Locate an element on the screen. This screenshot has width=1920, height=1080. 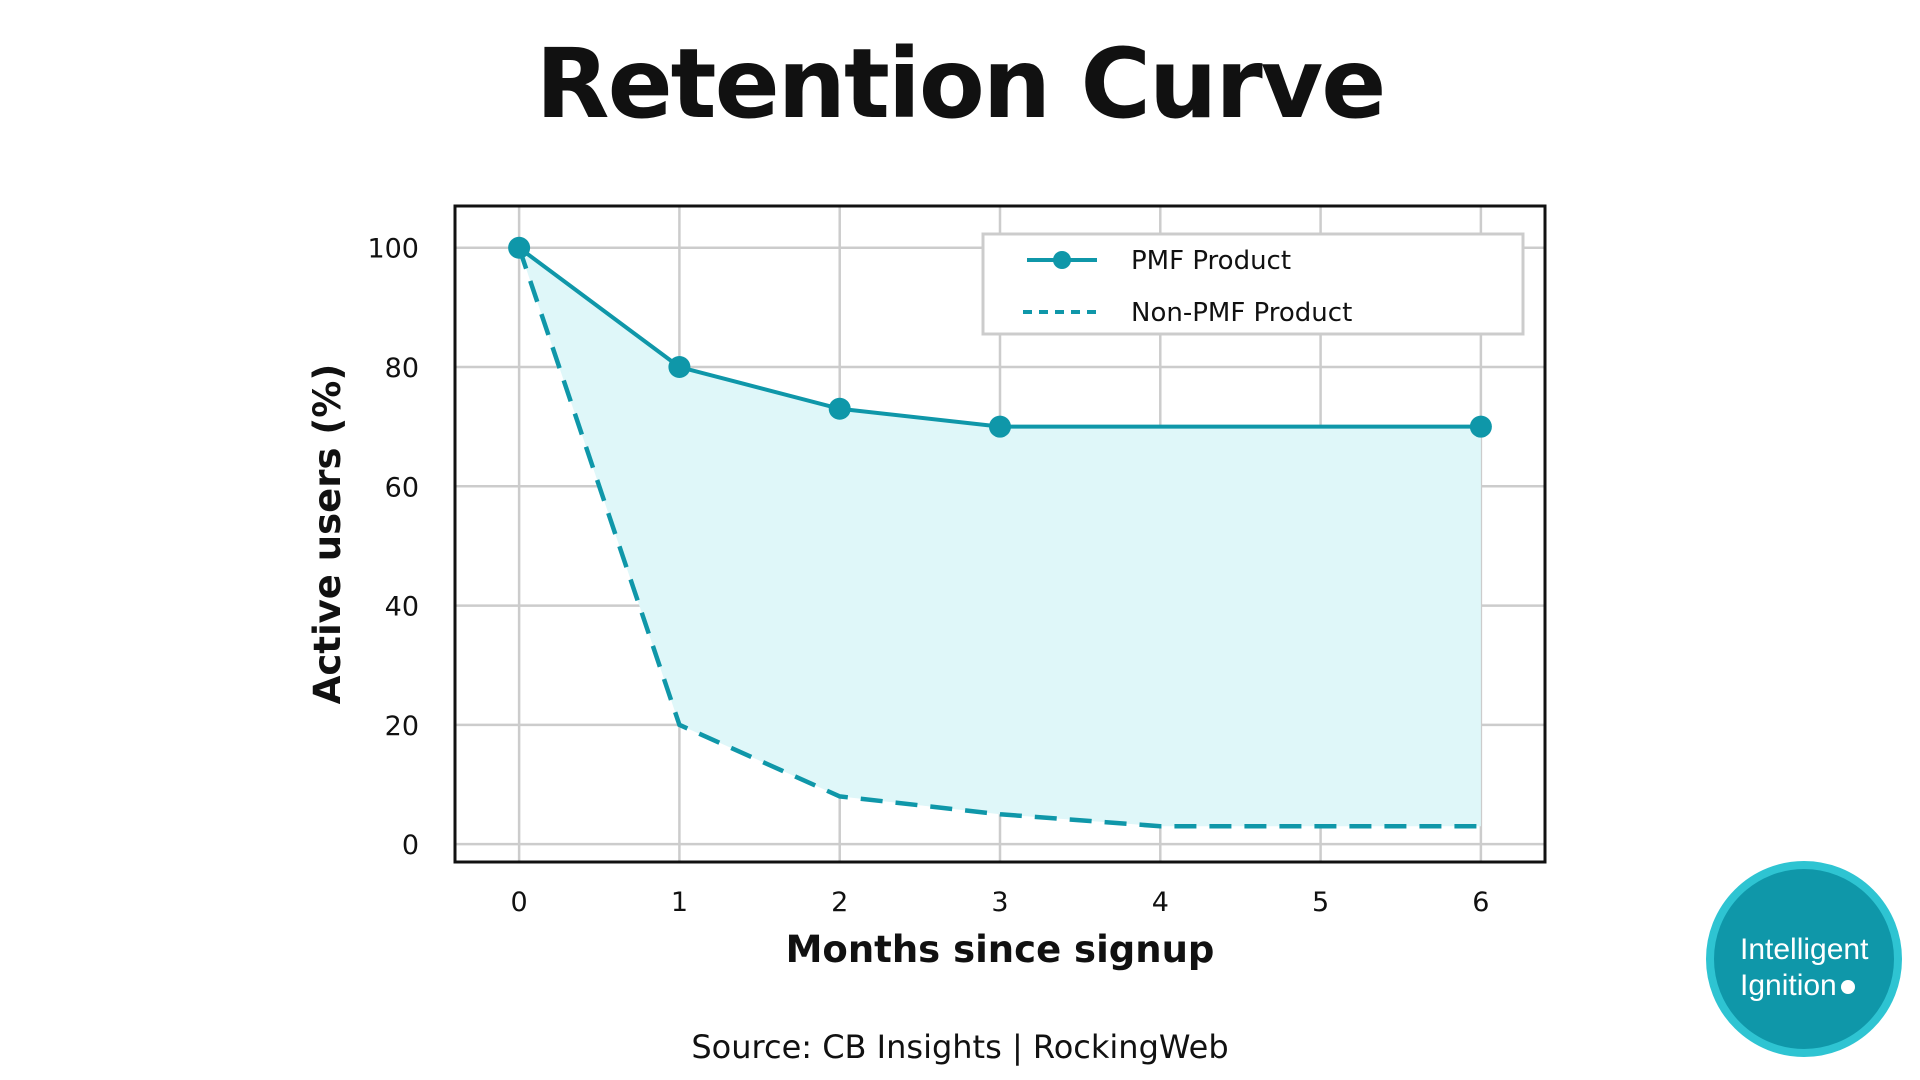
brand-logo: Intelligent Ignition is located at coordinates (1804, 959).